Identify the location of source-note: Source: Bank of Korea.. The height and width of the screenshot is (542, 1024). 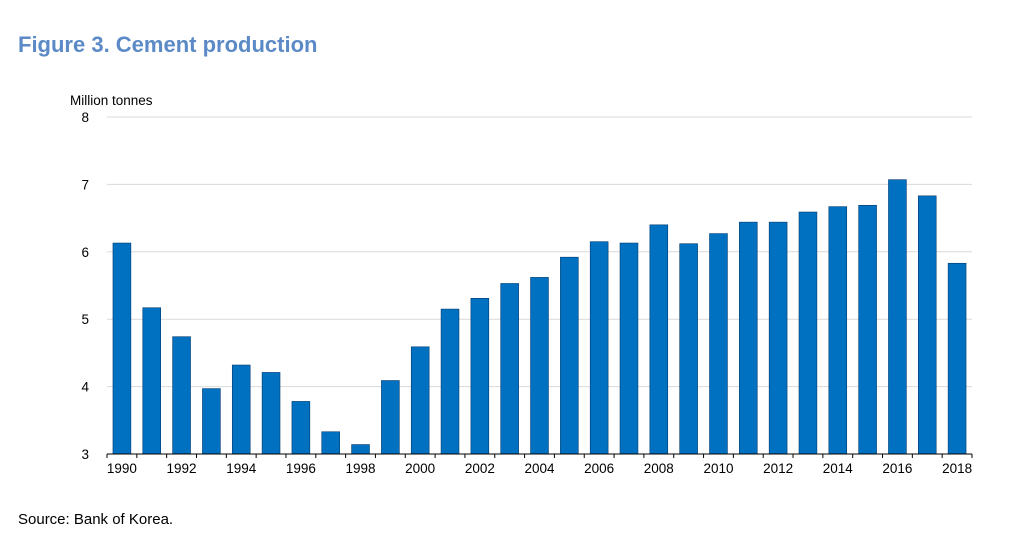
(96, 519).